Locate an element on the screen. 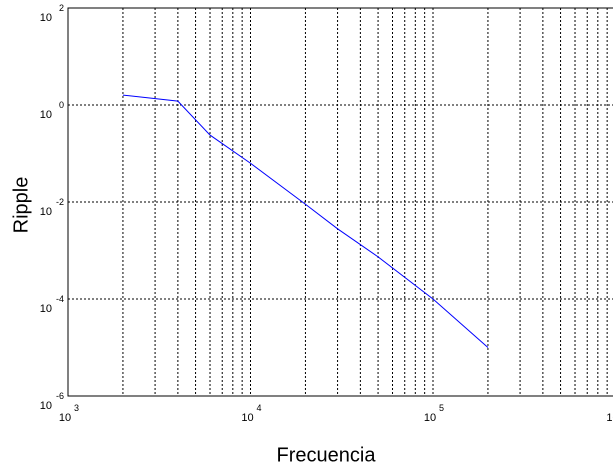 This screenshot has height=470, width=613. x-tick-exponent: 4 is located at coordinates (259, 408).